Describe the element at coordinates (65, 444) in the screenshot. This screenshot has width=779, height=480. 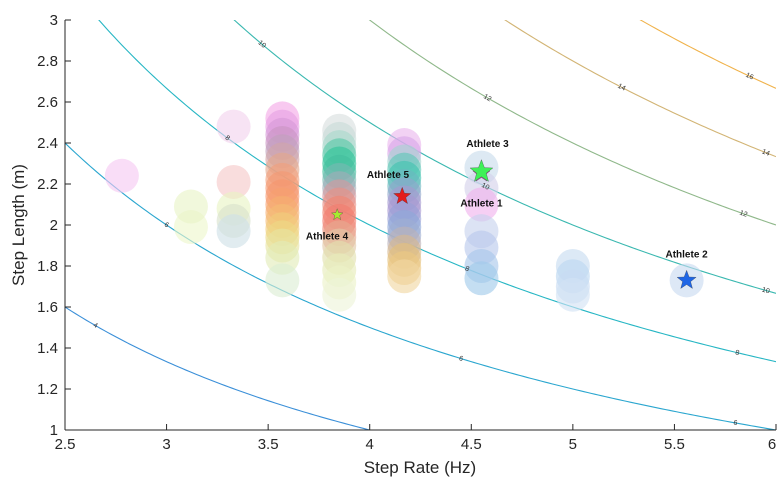
I see `x-tick-label: 2.5` at that location.